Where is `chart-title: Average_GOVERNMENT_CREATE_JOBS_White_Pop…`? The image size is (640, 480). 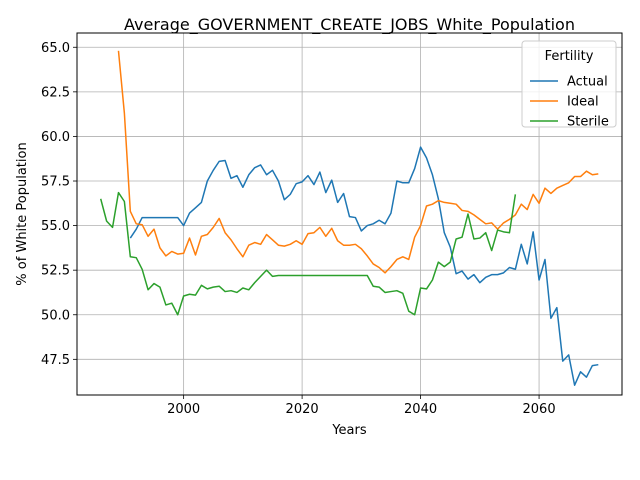 chart-title: Average_GOVERNMENT_CREATE_JOBS_White_Pop… is located at coordinates (349, 25).